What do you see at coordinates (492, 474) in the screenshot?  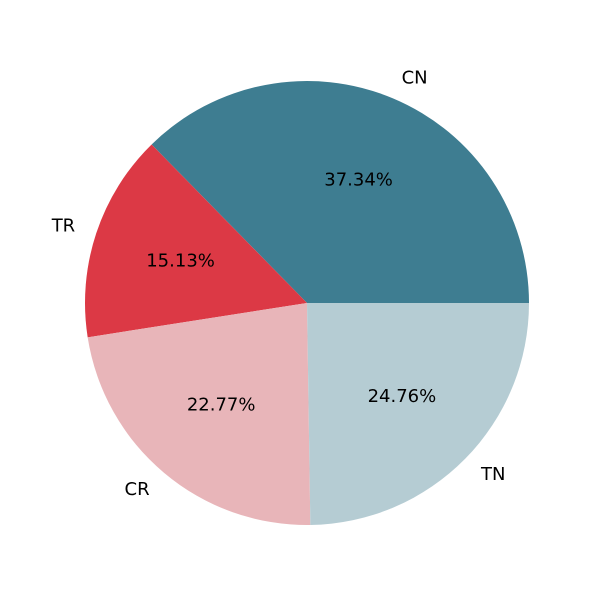 I see `category-label-tn: TN` at bounding box center [492, 474].